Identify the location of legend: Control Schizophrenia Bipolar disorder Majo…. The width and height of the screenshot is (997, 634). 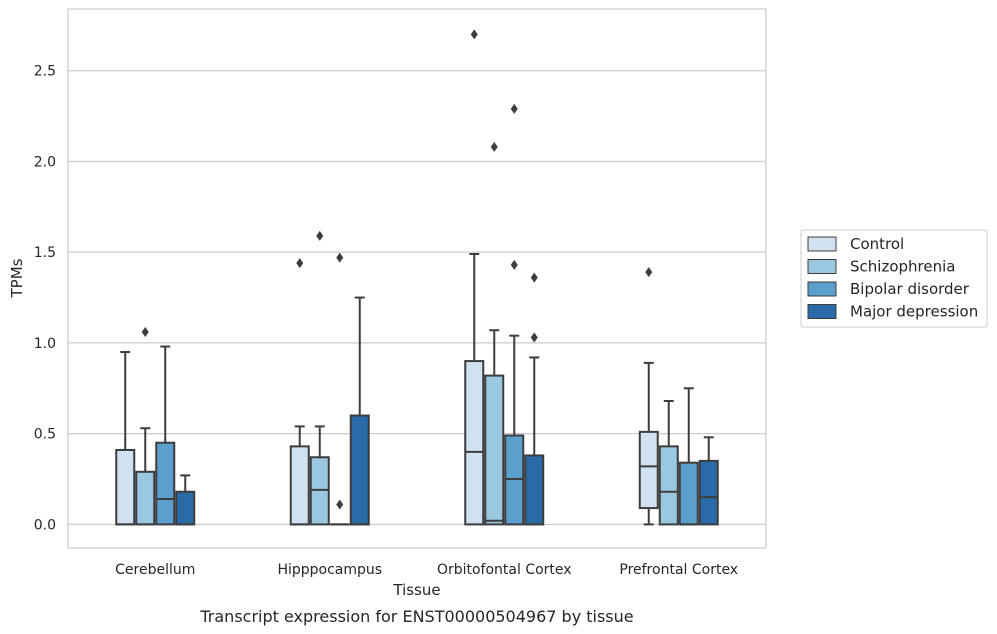
(894, 278).